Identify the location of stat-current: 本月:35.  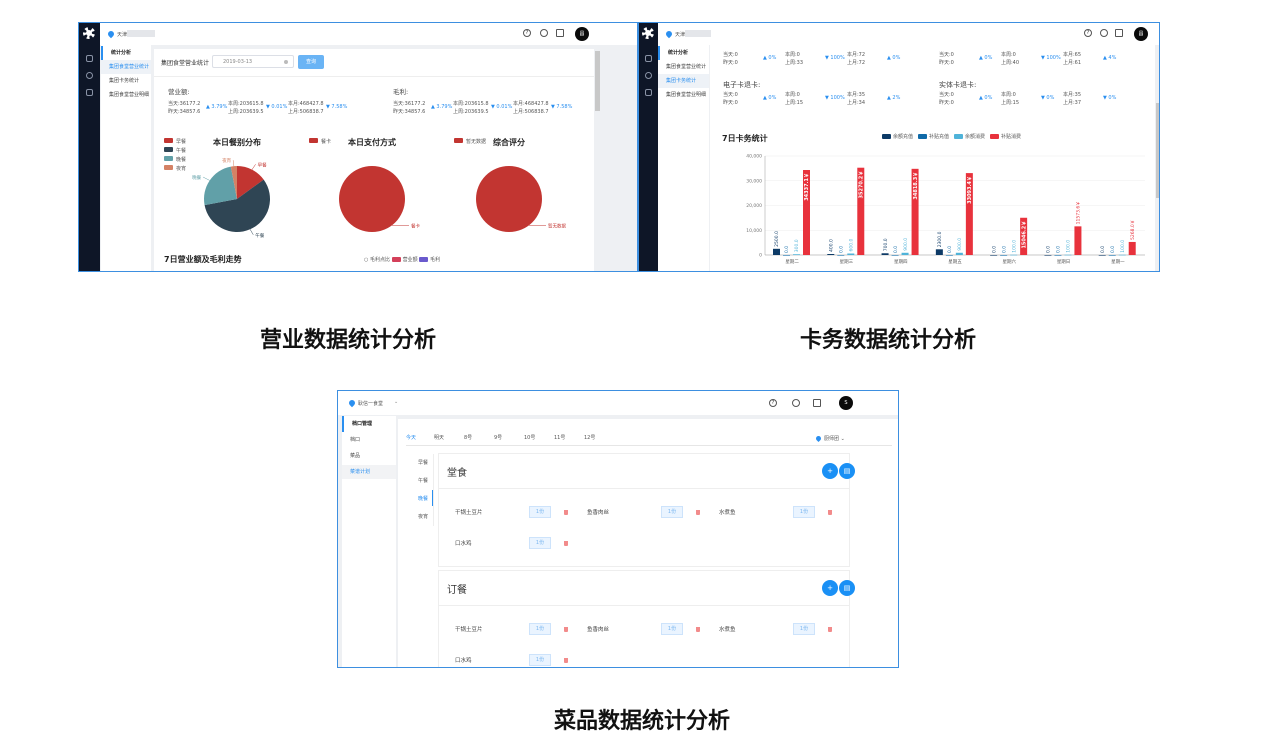
(856, 95).